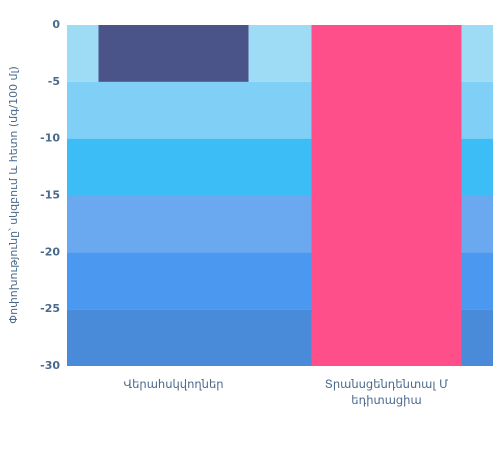 The width and height of the screenshot is (500, 460). Describe the element at coordinates (54, 81) in the screenshot. I see `y-tick-label: -5` at that location.